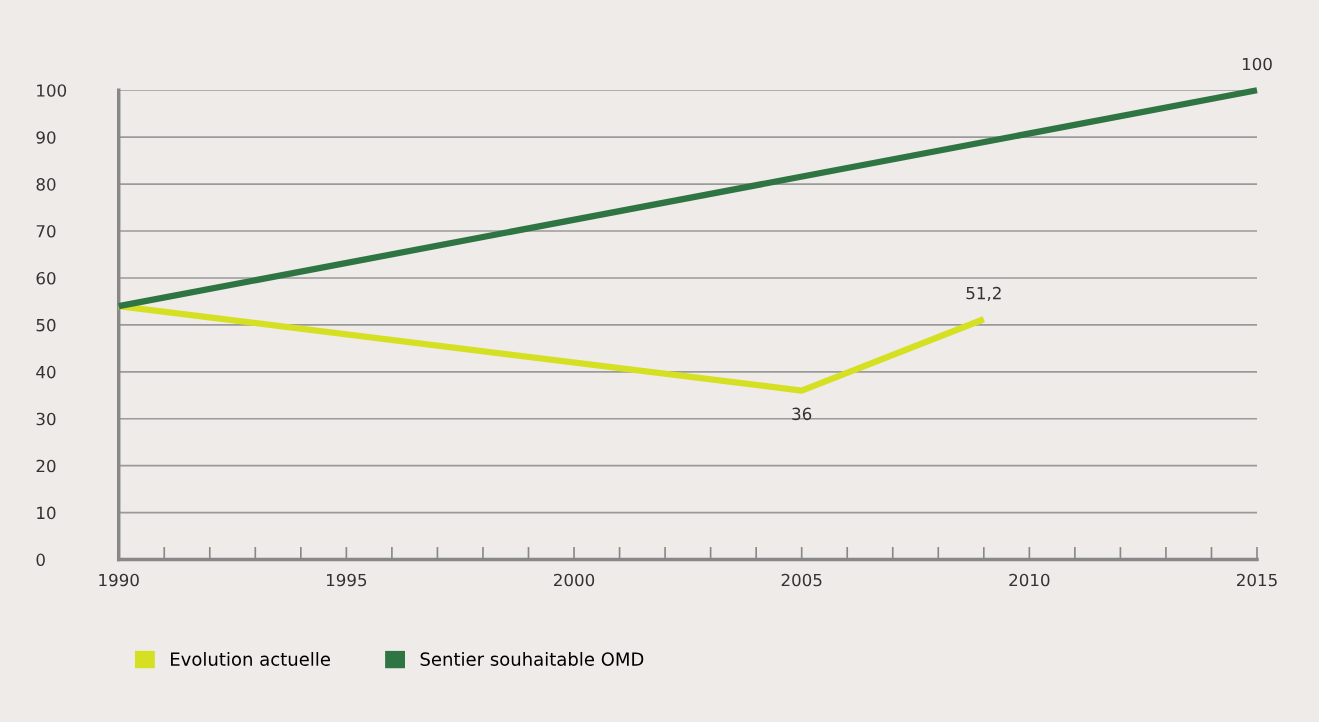 This screenshot has height=722, width=1319. Describe the element at coordinates (532, 658) in the screenshot. I see `legend-label: Sentier souhaitable OMD` at that location.